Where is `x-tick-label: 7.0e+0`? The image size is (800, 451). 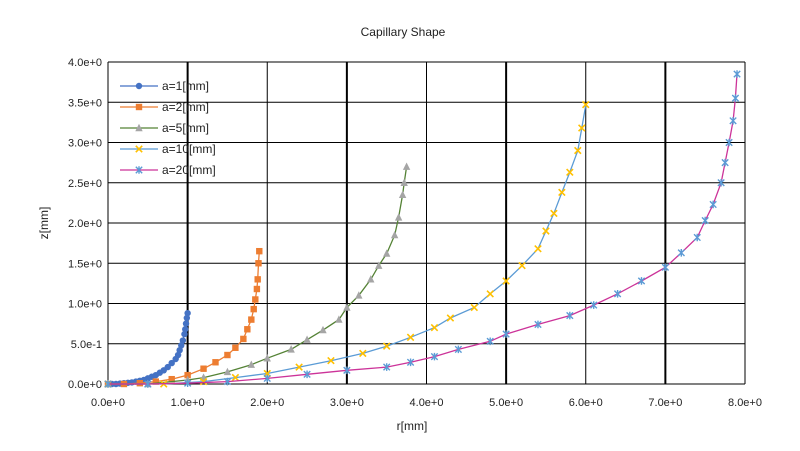 x-tick-label: 7.0e+0 is located at coordinates (665, 403).